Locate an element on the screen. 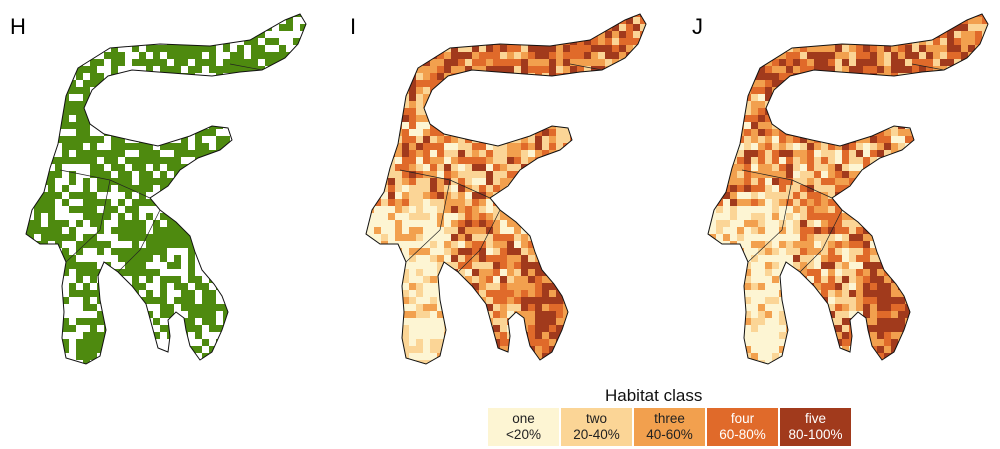  panel-label-h: H is located at coordinates (18, 26).